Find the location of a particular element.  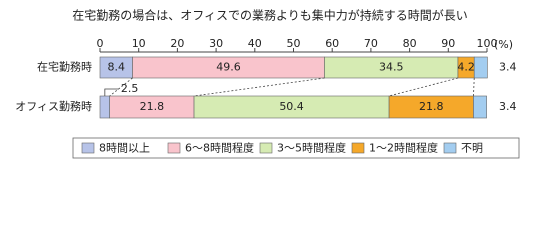

x-tick-label: 60 is located at coordinates (332, 43).